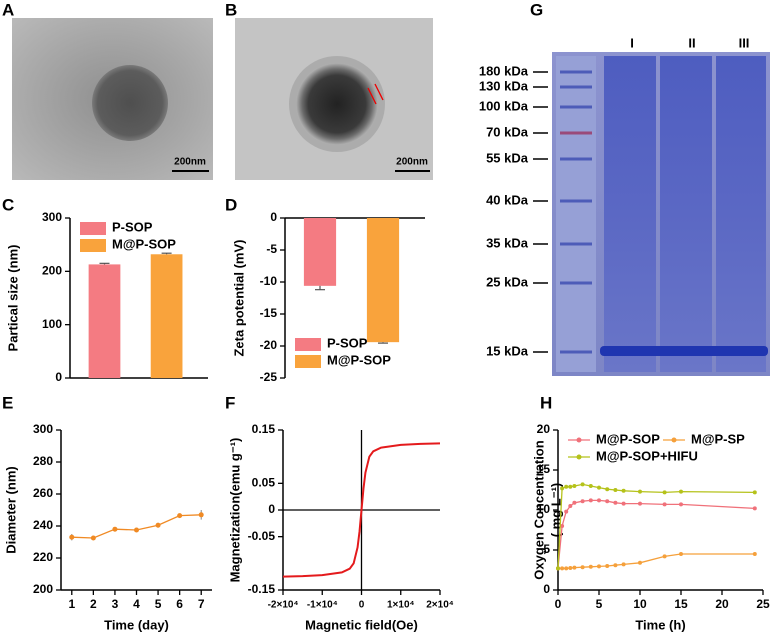 This screenshot has width=773, height=643. What do you see at coordinates (52, 324) in the screenshot?
I see `y-tick-label: 100` at bounding box center [52, 324].